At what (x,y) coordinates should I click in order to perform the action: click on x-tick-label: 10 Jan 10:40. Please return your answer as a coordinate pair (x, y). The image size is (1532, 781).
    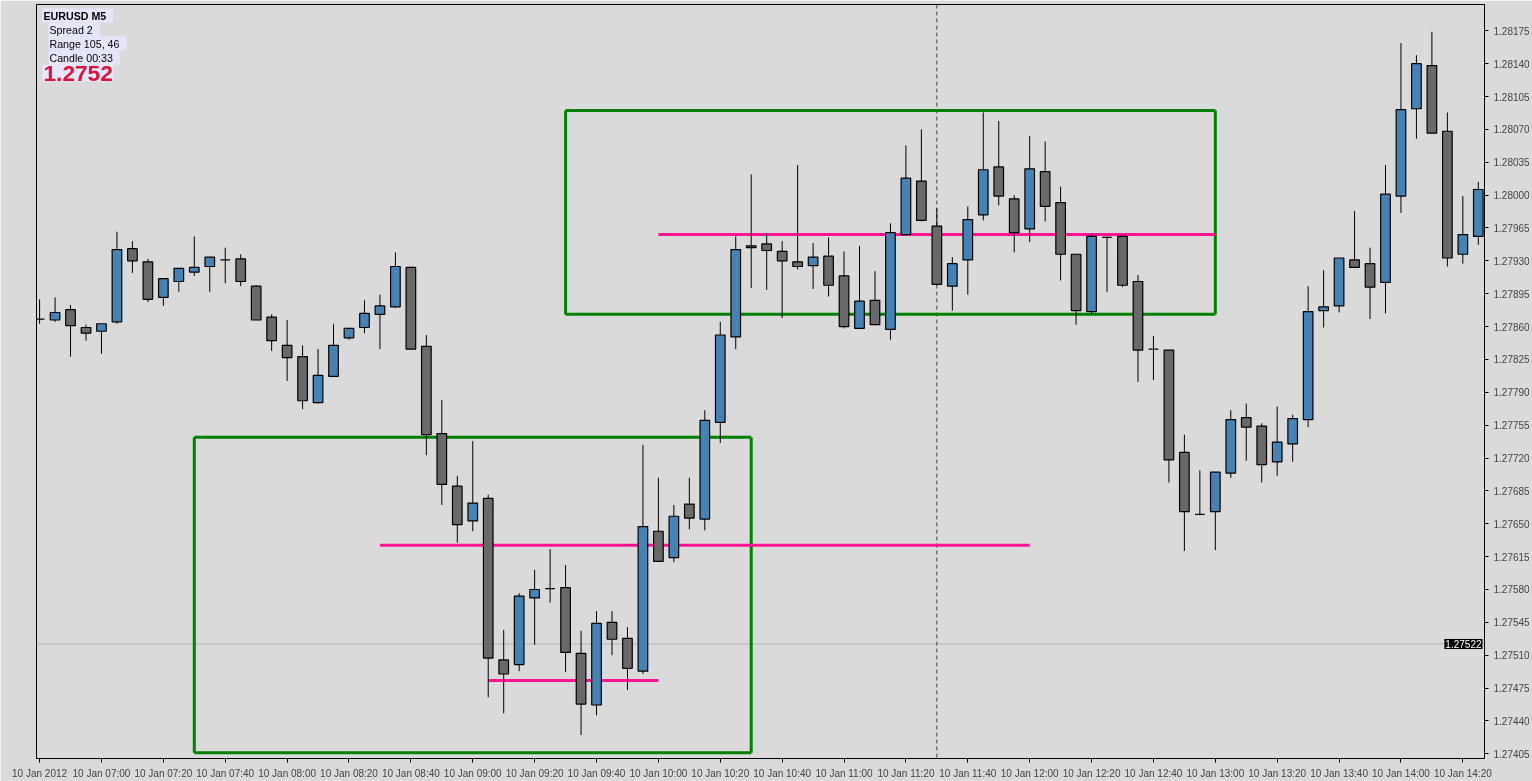
    Looking at the image, I should click on (782, 773).